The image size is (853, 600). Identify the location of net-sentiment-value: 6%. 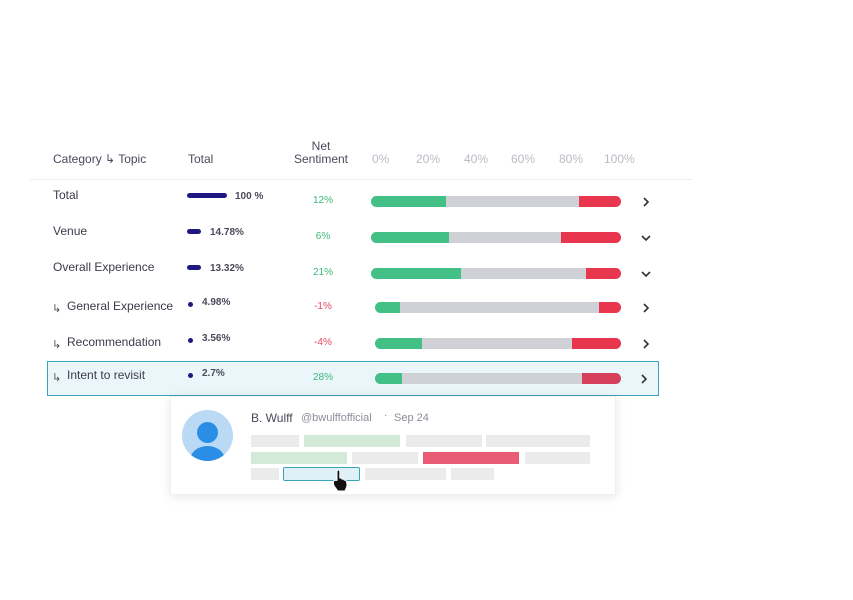
(323, 236).